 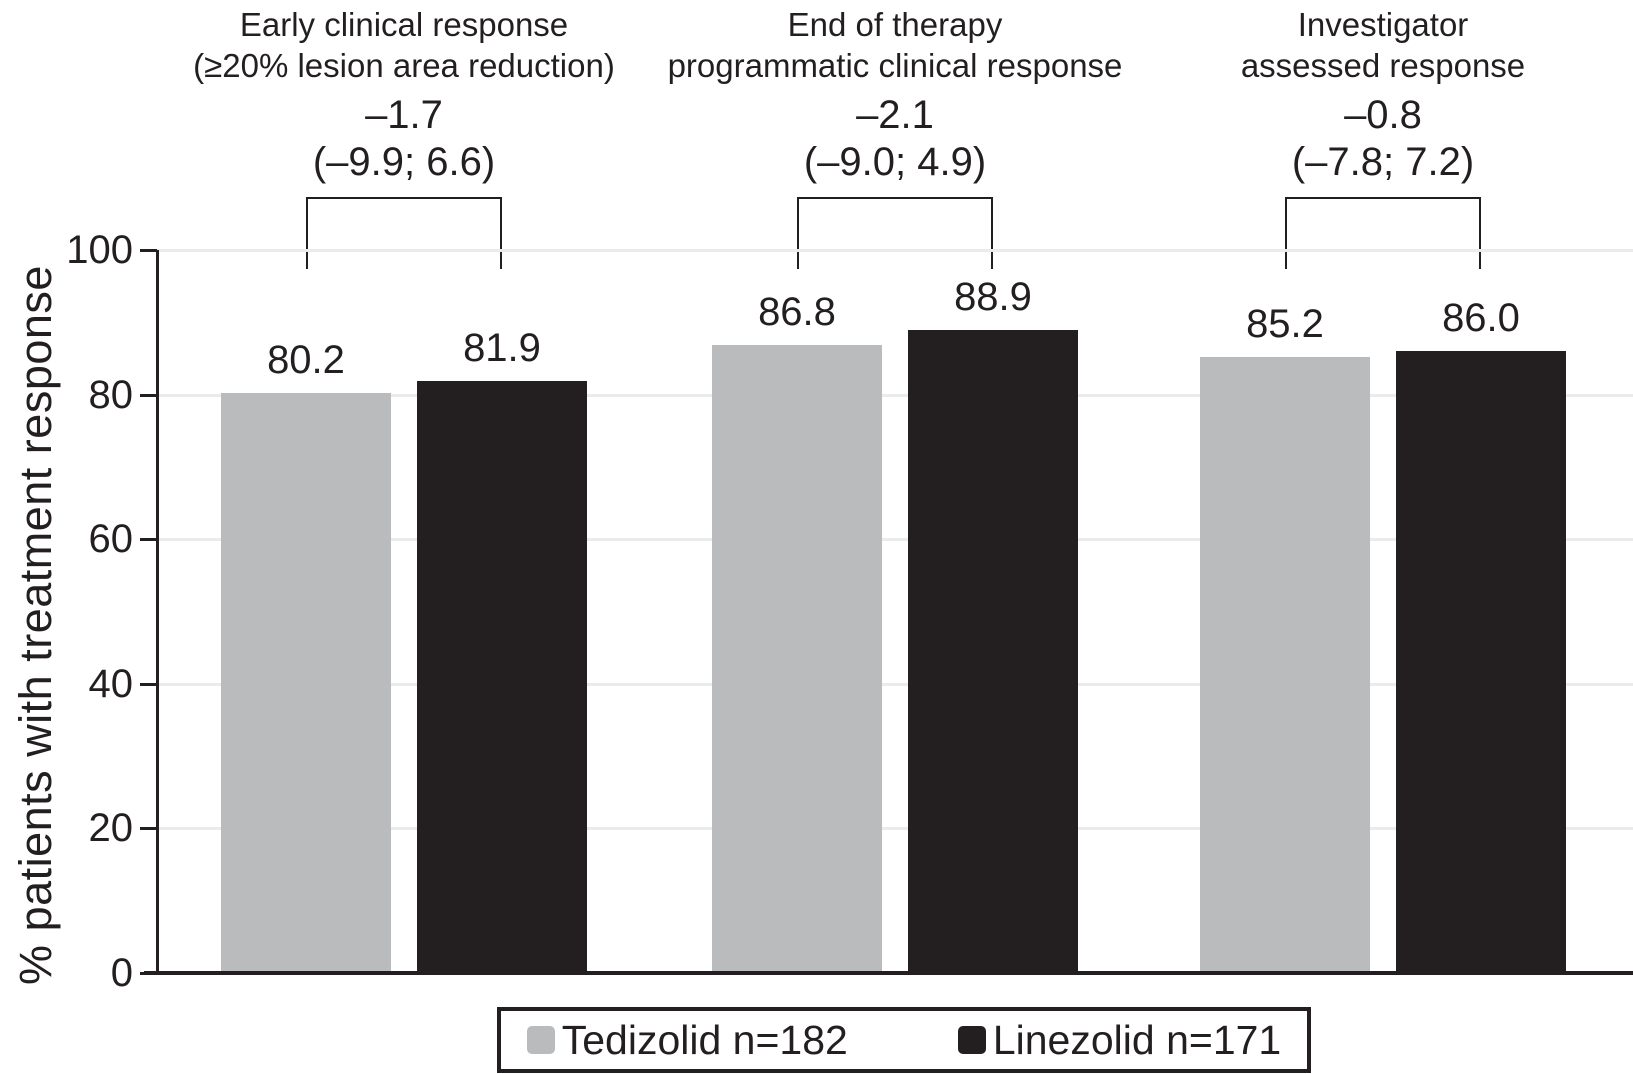 I want to click on bar-tedizolid-group3, so click(x=1285, y=665).